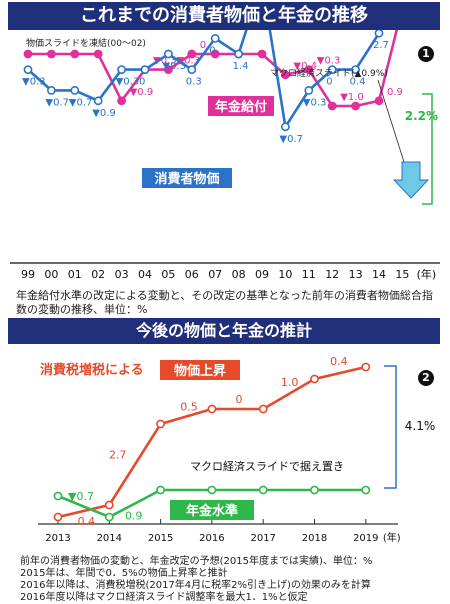  What do you see at coordinates (195, 585) in the screenshot?
I see `chart2-footnote-3: 2016年以降は、消費税増税(2017年4月に税率2%引き上げ)の効果のみを計算` at bounding box center [195, 585].